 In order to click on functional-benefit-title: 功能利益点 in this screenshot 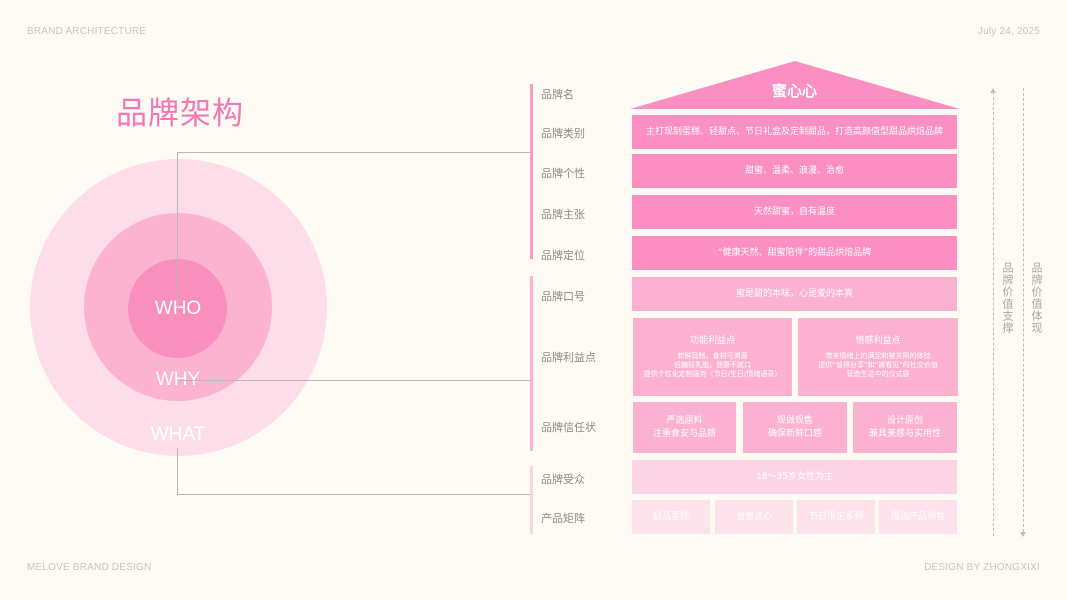, I will do `click(712, 340)`.